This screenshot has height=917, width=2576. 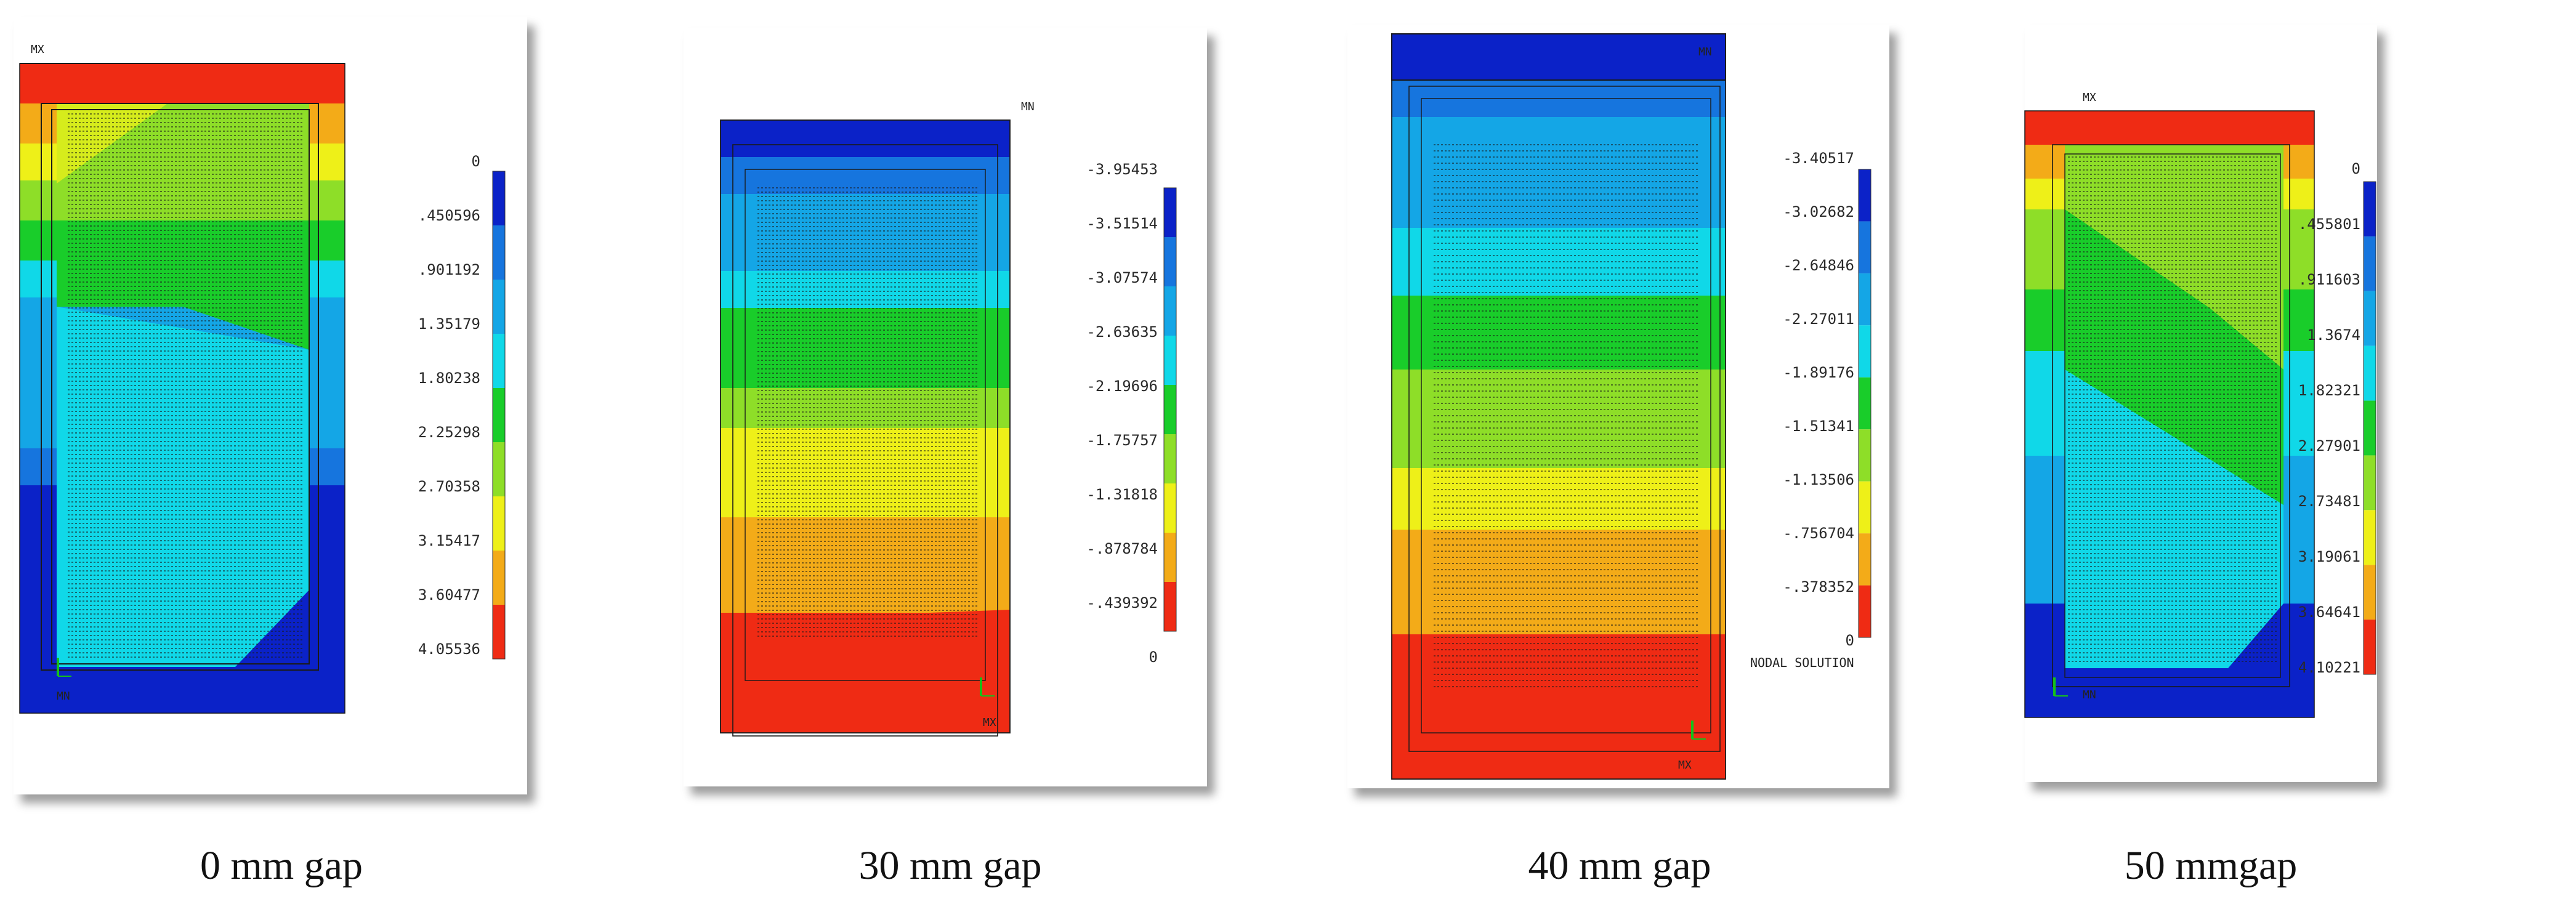 I want to click on caption-50mm: 50 mmgap, so click(x=2211, y=865).